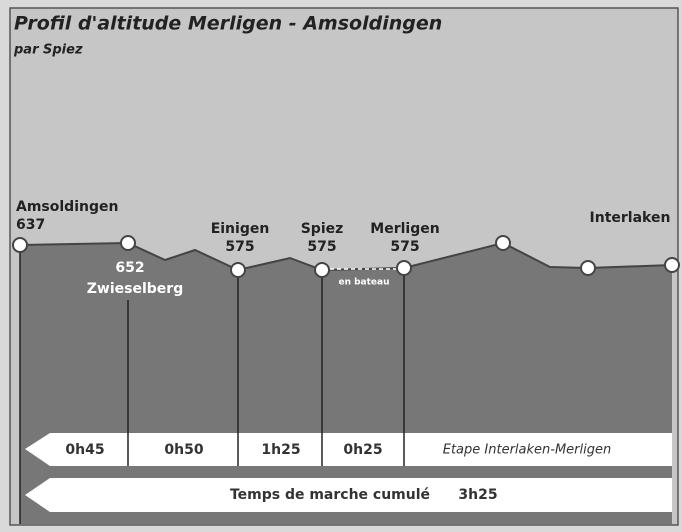 This screenshot has height=532, width=682. I want to click on duration-dividers, so click(266, 449).